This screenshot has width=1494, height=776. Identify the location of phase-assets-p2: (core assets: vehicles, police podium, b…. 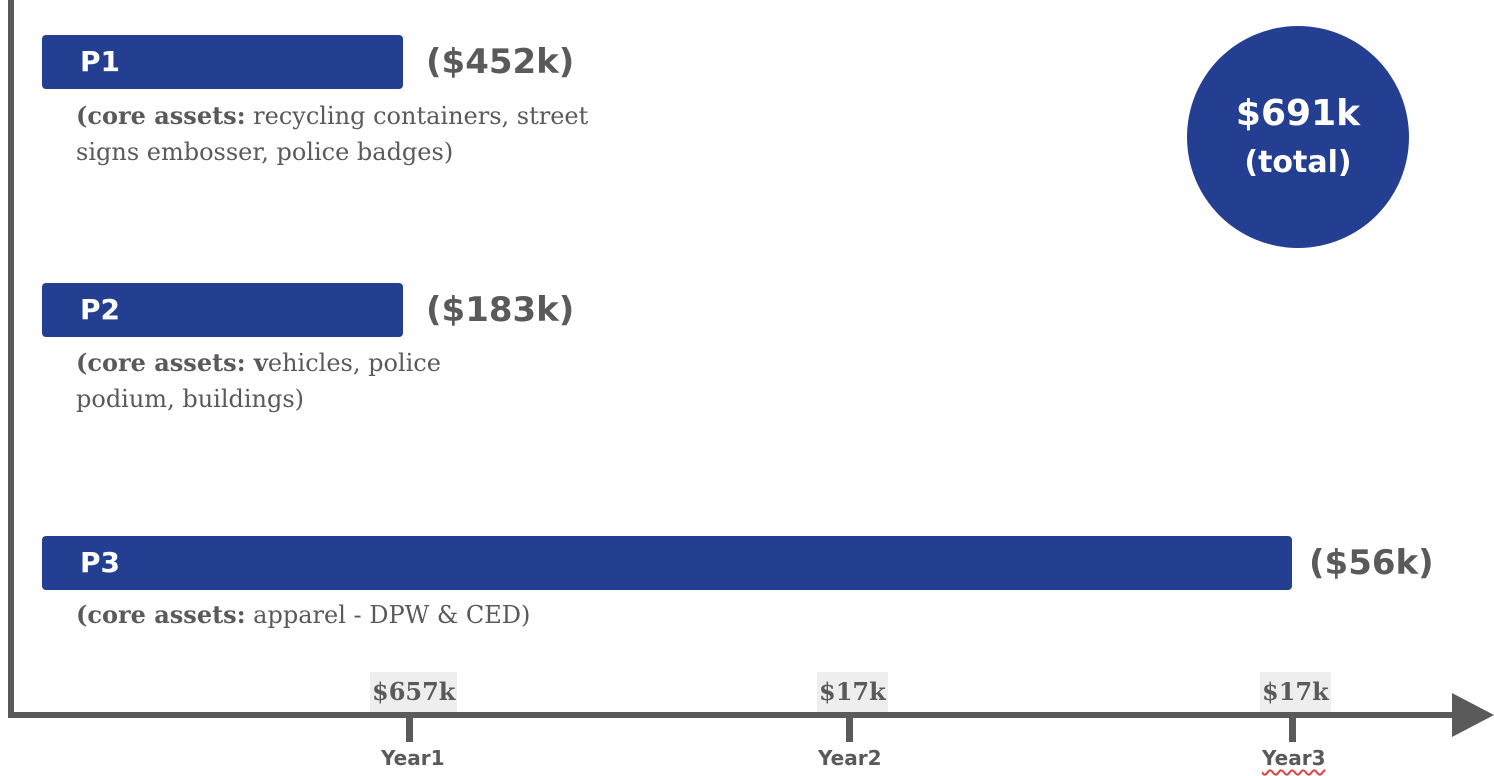
(286, 381).